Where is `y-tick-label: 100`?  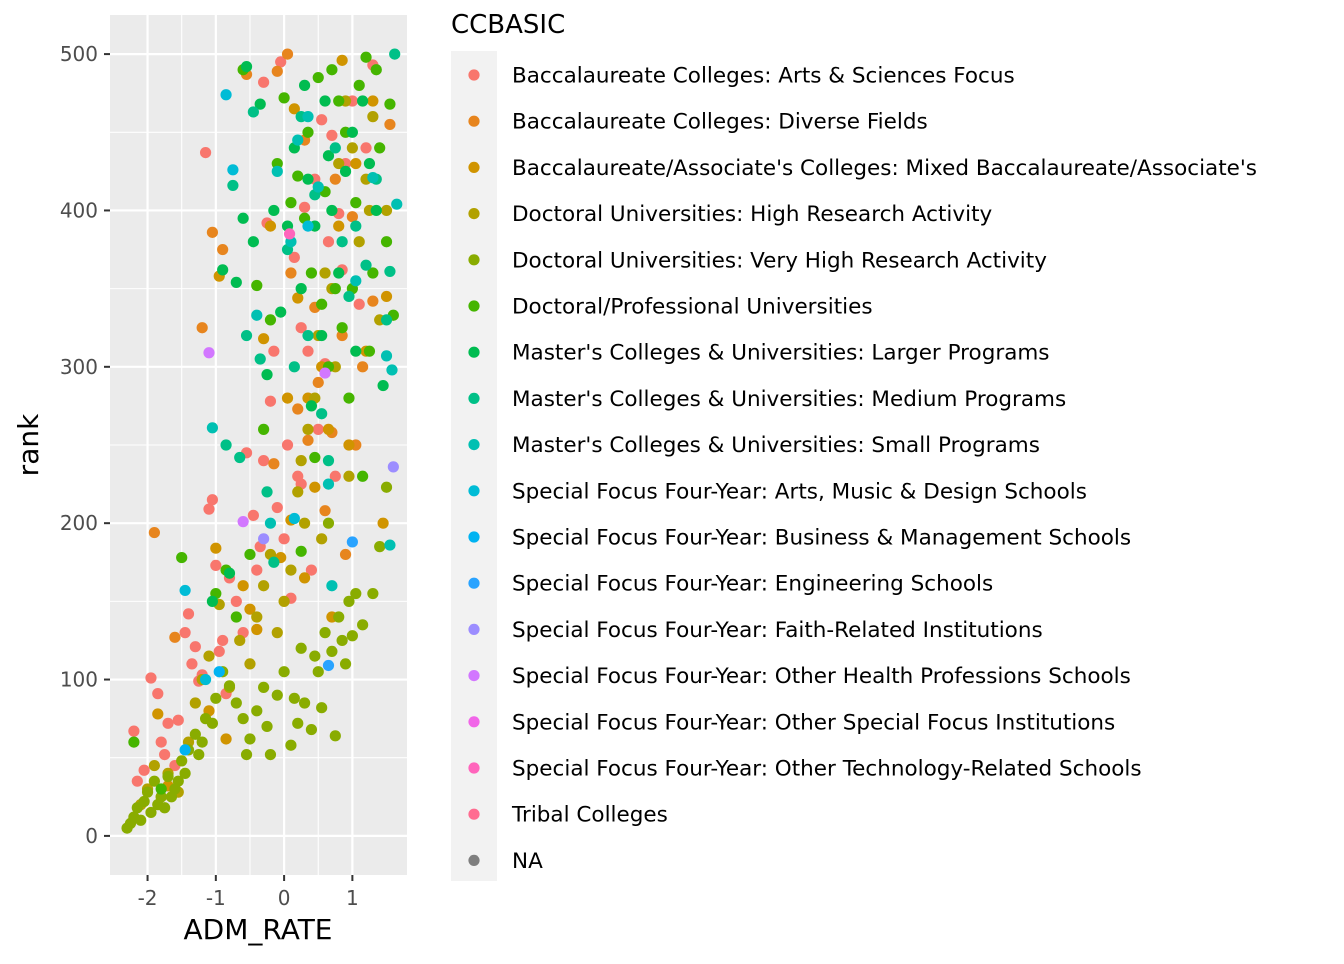 y-tick-label: 100 is located at coordinates (79, 680).